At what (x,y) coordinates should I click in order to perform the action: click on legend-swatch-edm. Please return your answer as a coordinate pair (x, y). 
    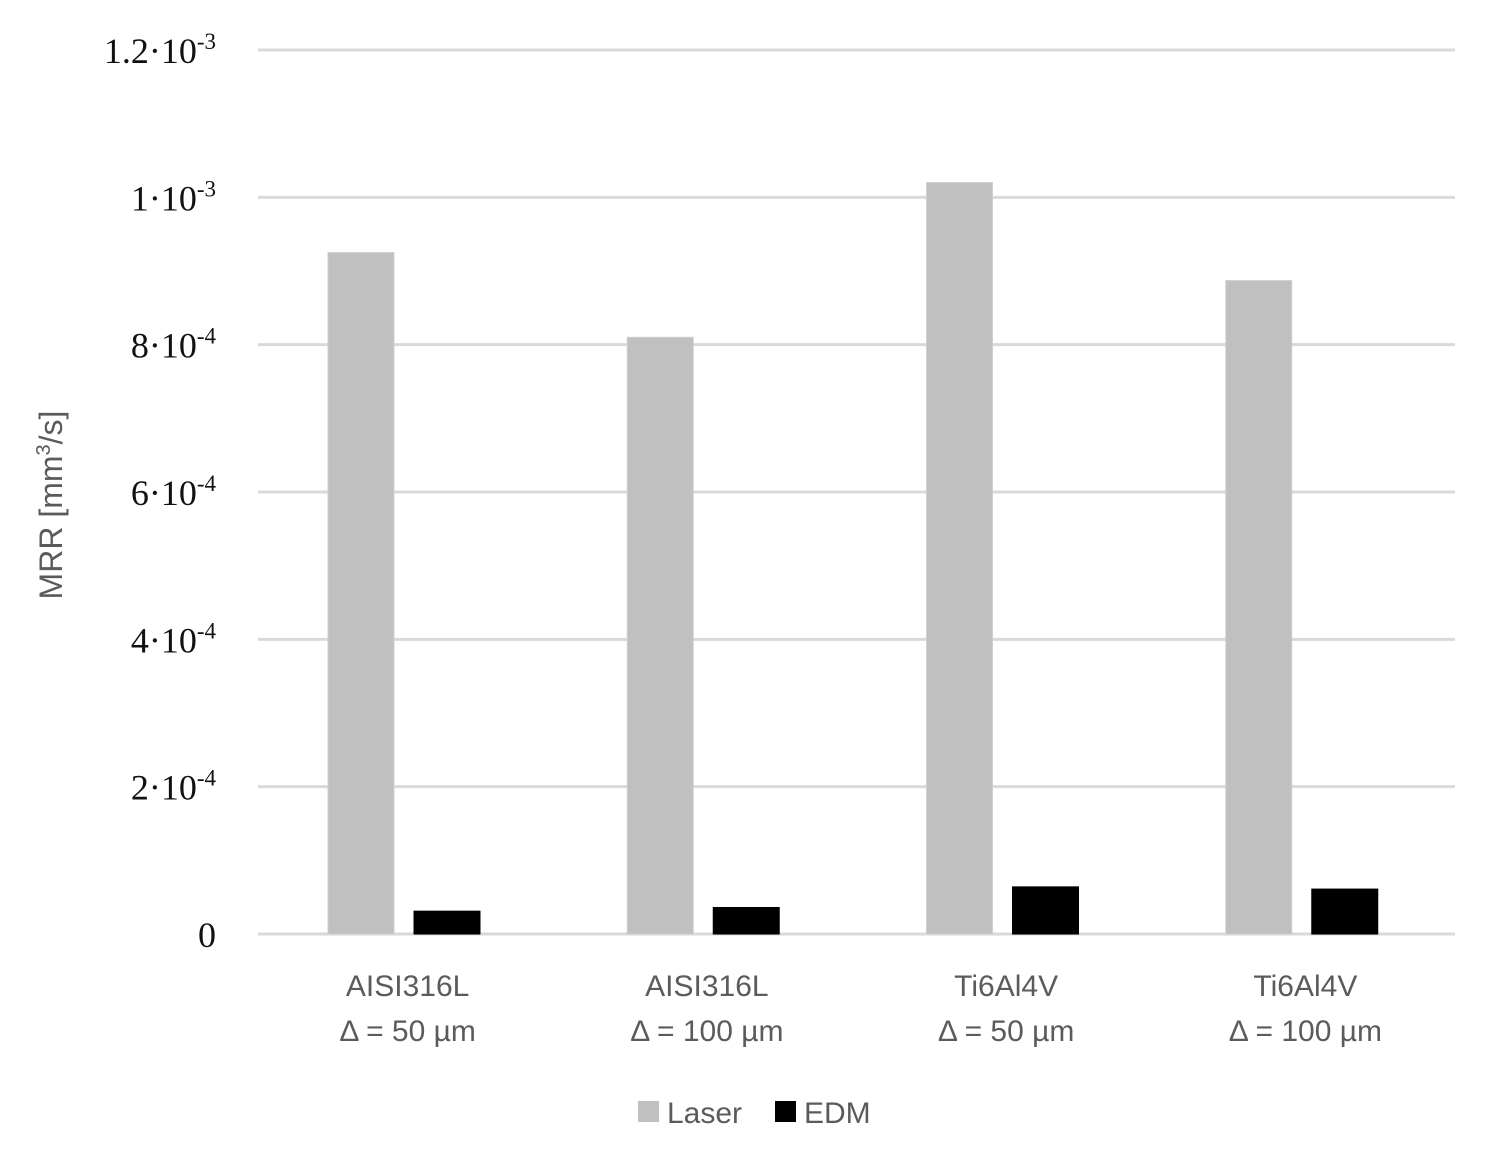
    Looking at the image, I should click on (785, 1111).